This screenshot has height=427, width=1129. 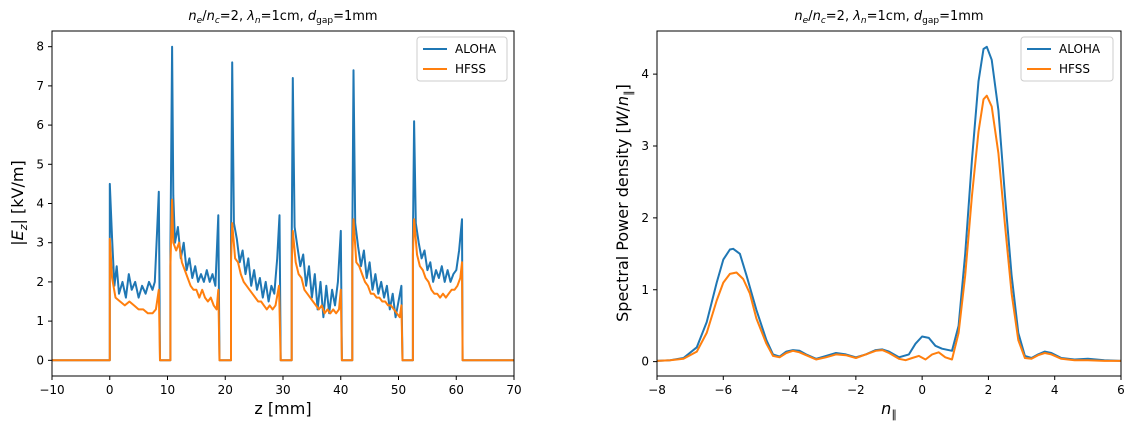 What do you see at coordinates (398, 390) in the screenshot?
I see `x-tick-label: 50` at bounding box center [398, 390].